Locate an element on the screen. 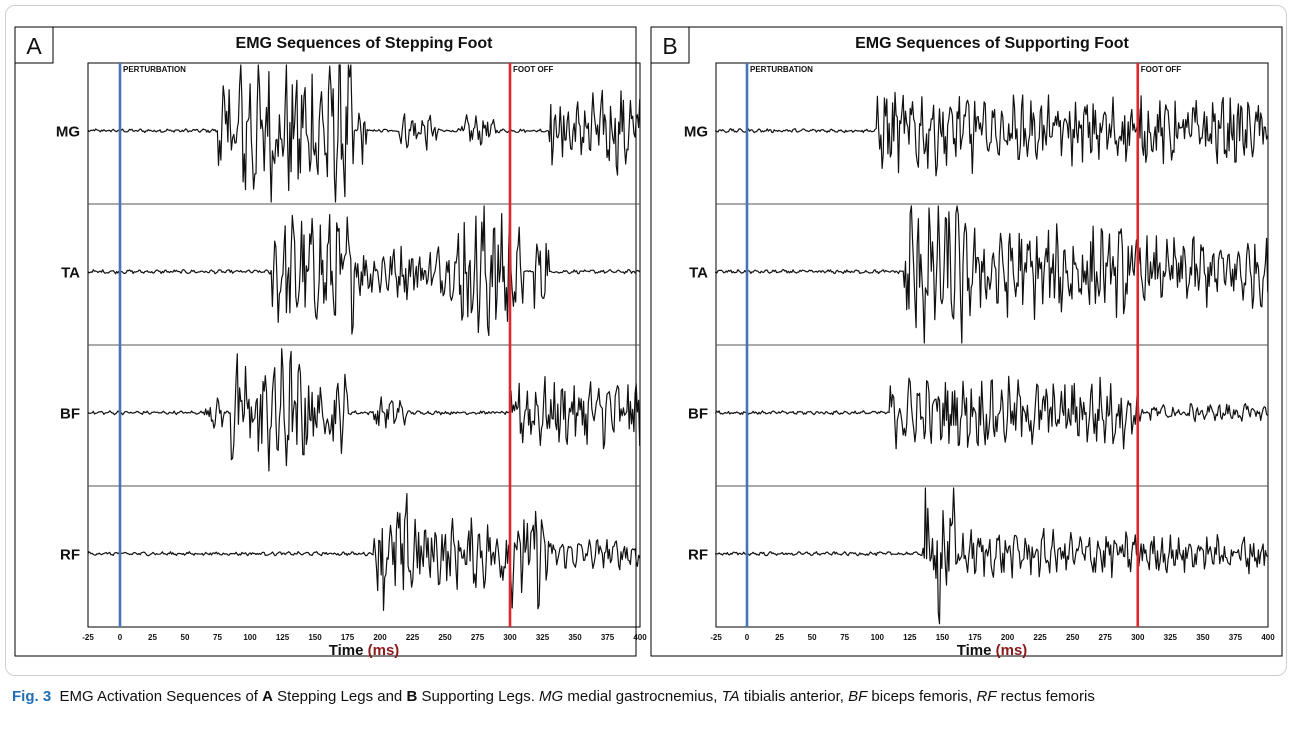  caption-text-3: Supporting Legs. is located at coordinates (478, 696).